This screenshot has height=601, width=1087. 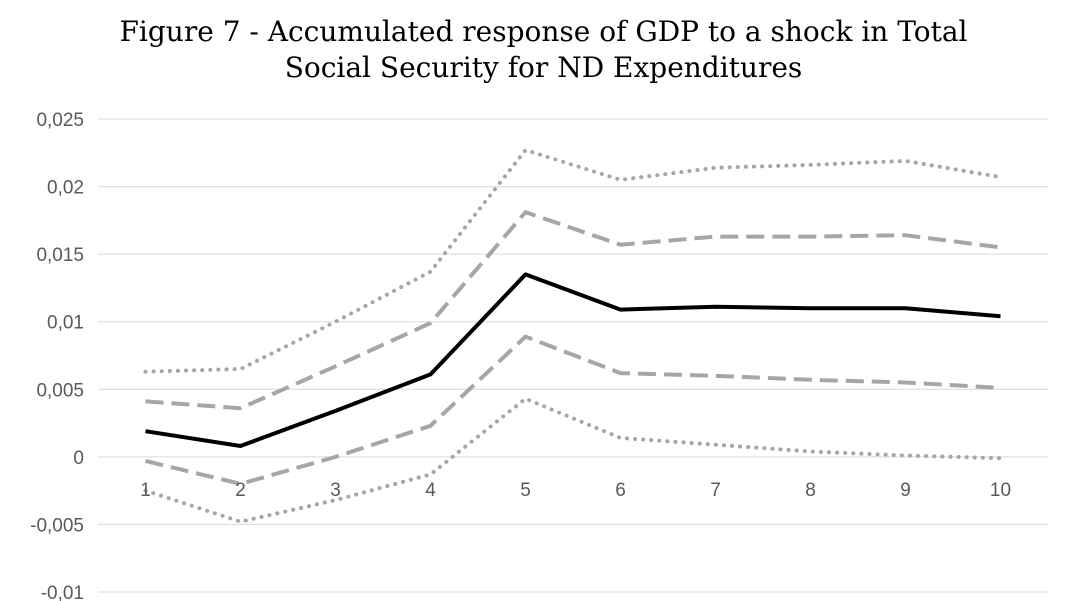 I want to click on y-tick-label: 0, so click(x=78, y=458).